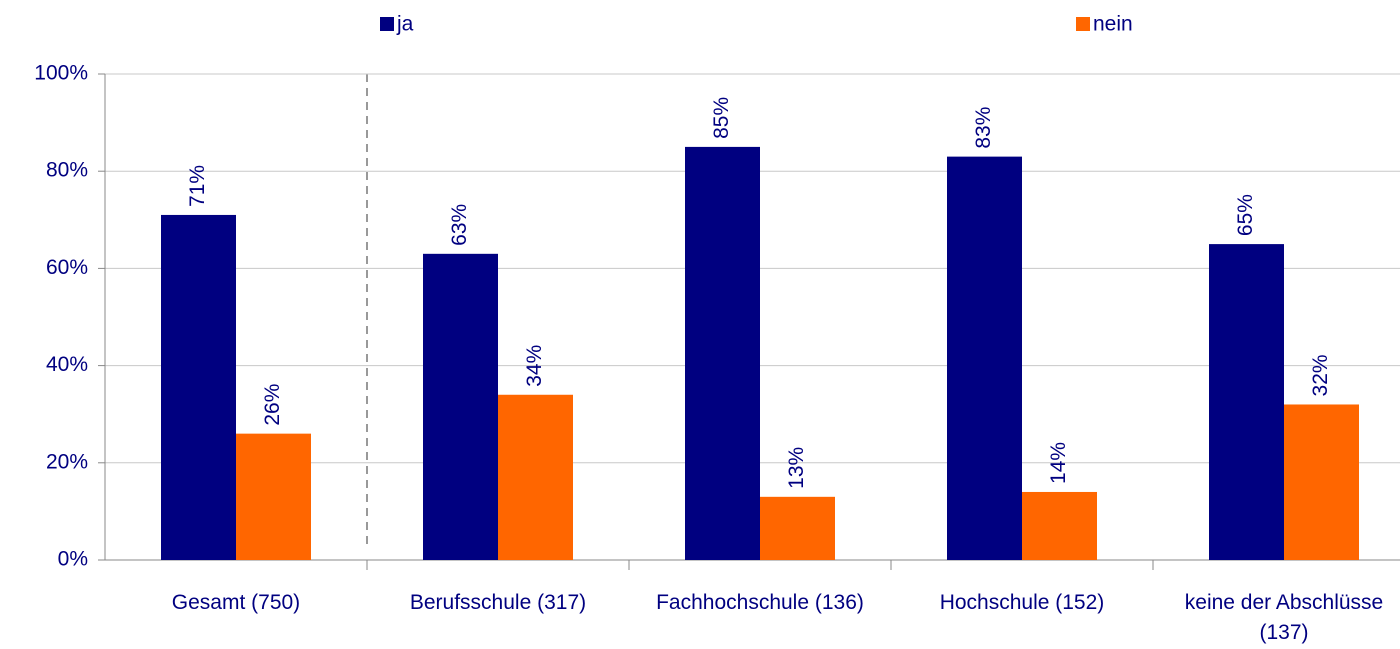 Image resolution: width=1400 pixels, height=649 pixels. Describe the element at coordinates (534, 366) in the screenshot. I see `data-label: 34%` at that location.